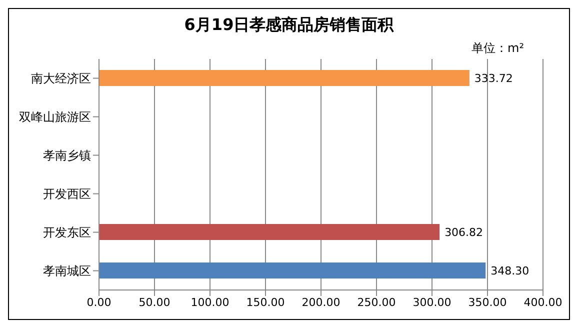 The height and width of the screenshot is (326, 578). Describe the element at coordinates (99, 302) in the screenshot. I see `x-tick-label: 0.00` at that location.